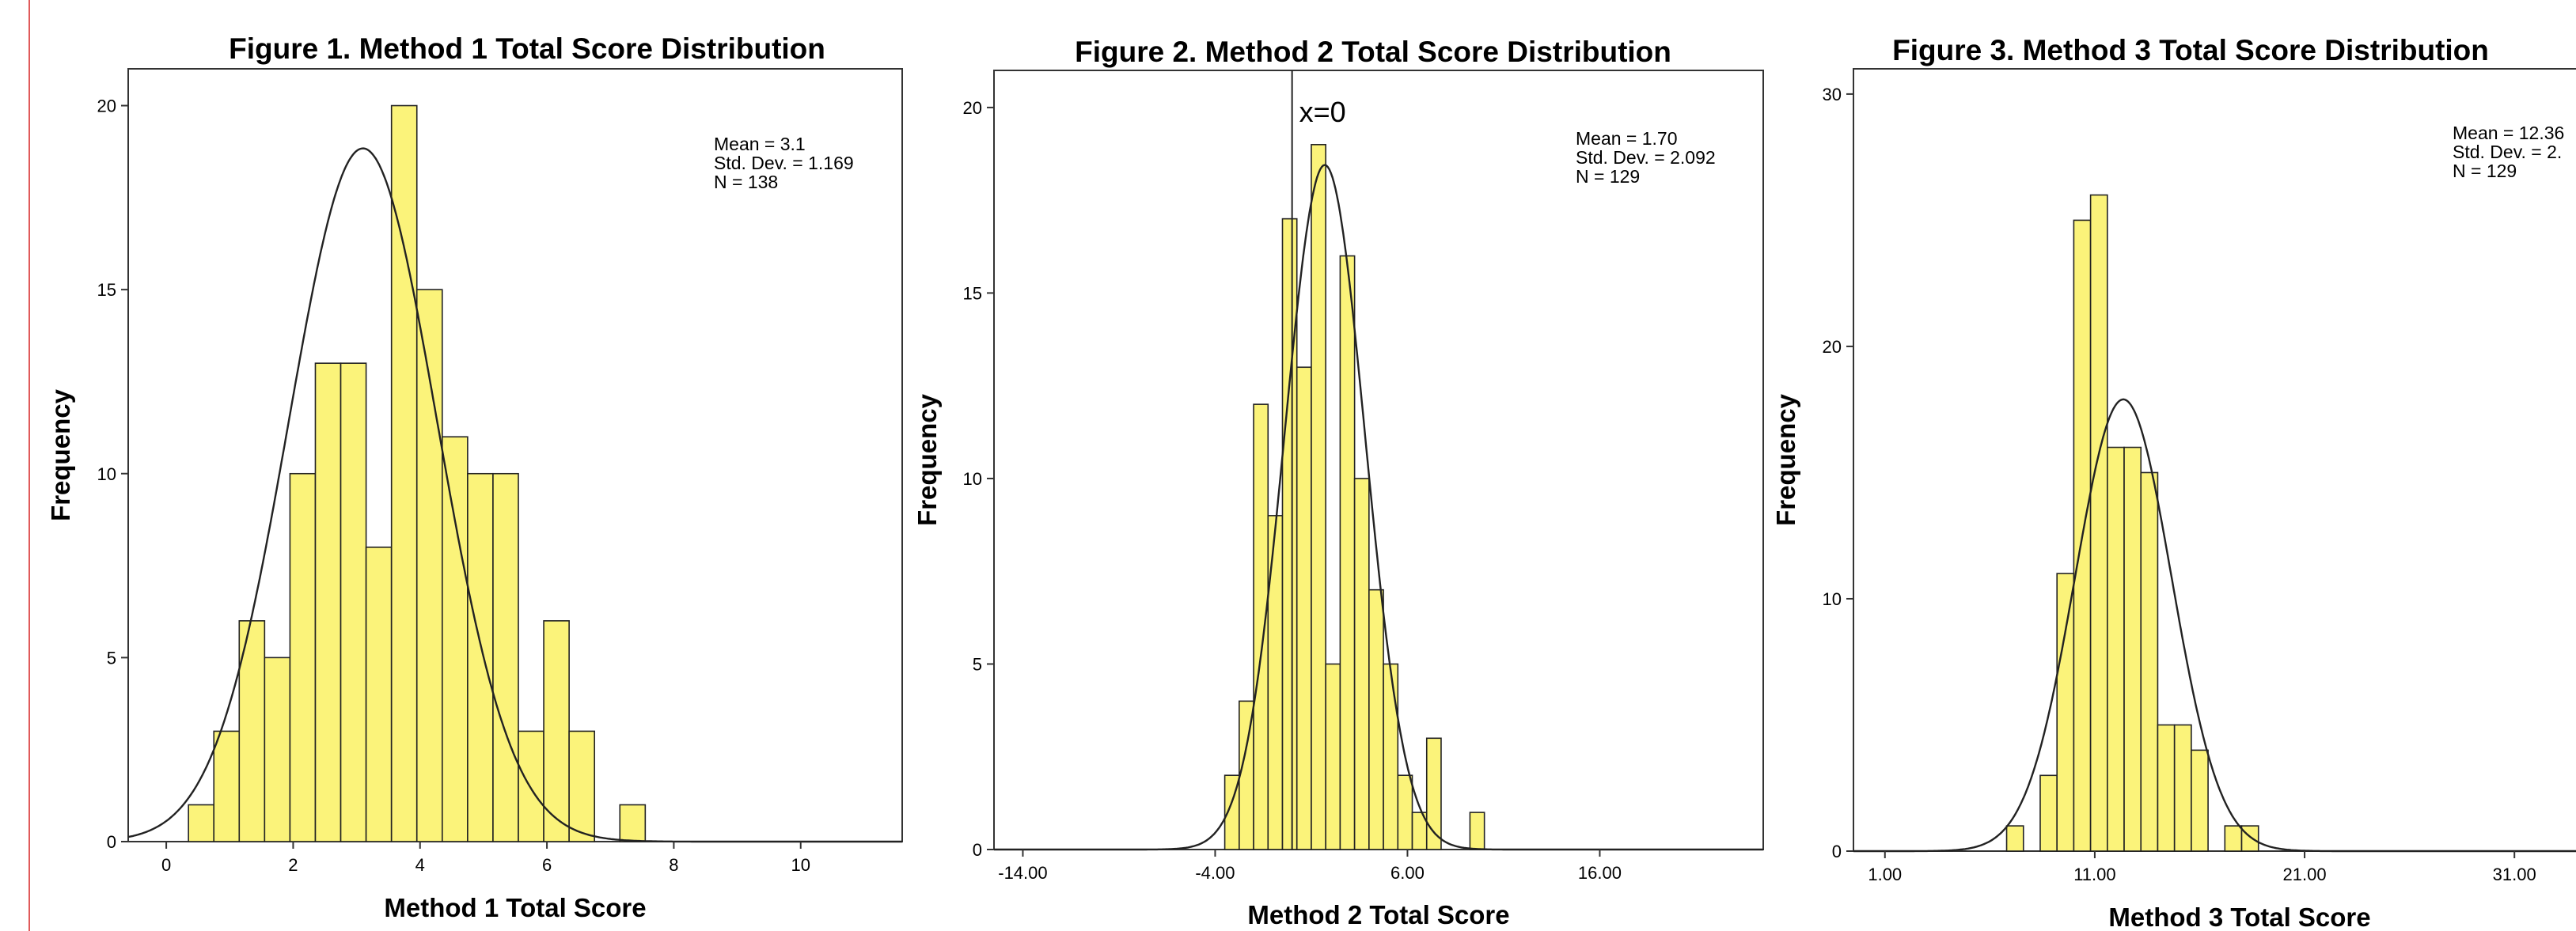 This screenshot has width=2576, height=931. What do you see at coordinates (1646, 157) in the screenshot?
I see `stats-line: Std. Dev. = 2.092` at bounding box center [1646, 157].